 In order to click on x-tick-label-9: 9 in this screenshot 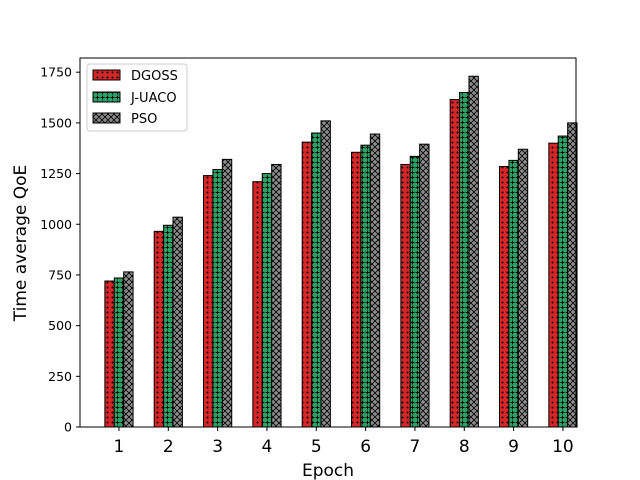, I will do `click(513, 447)`.